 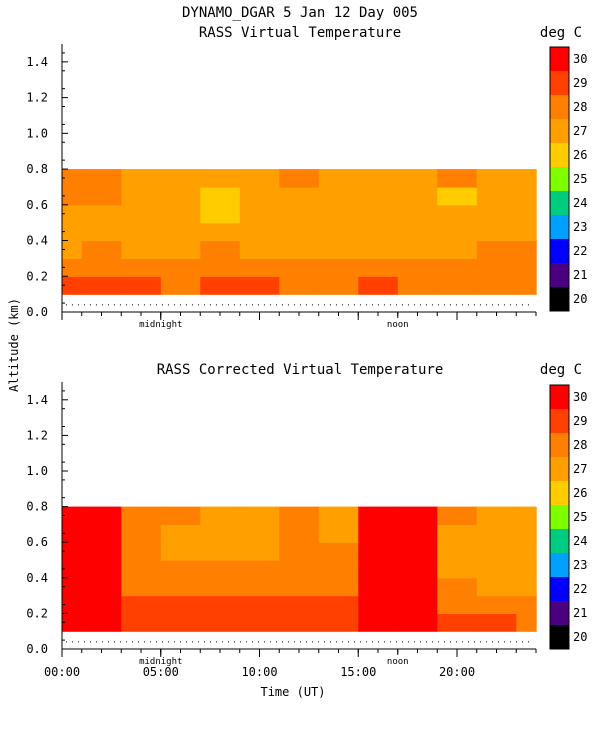 I want to click on time-annotation: noon, so click(x=398, y=662).